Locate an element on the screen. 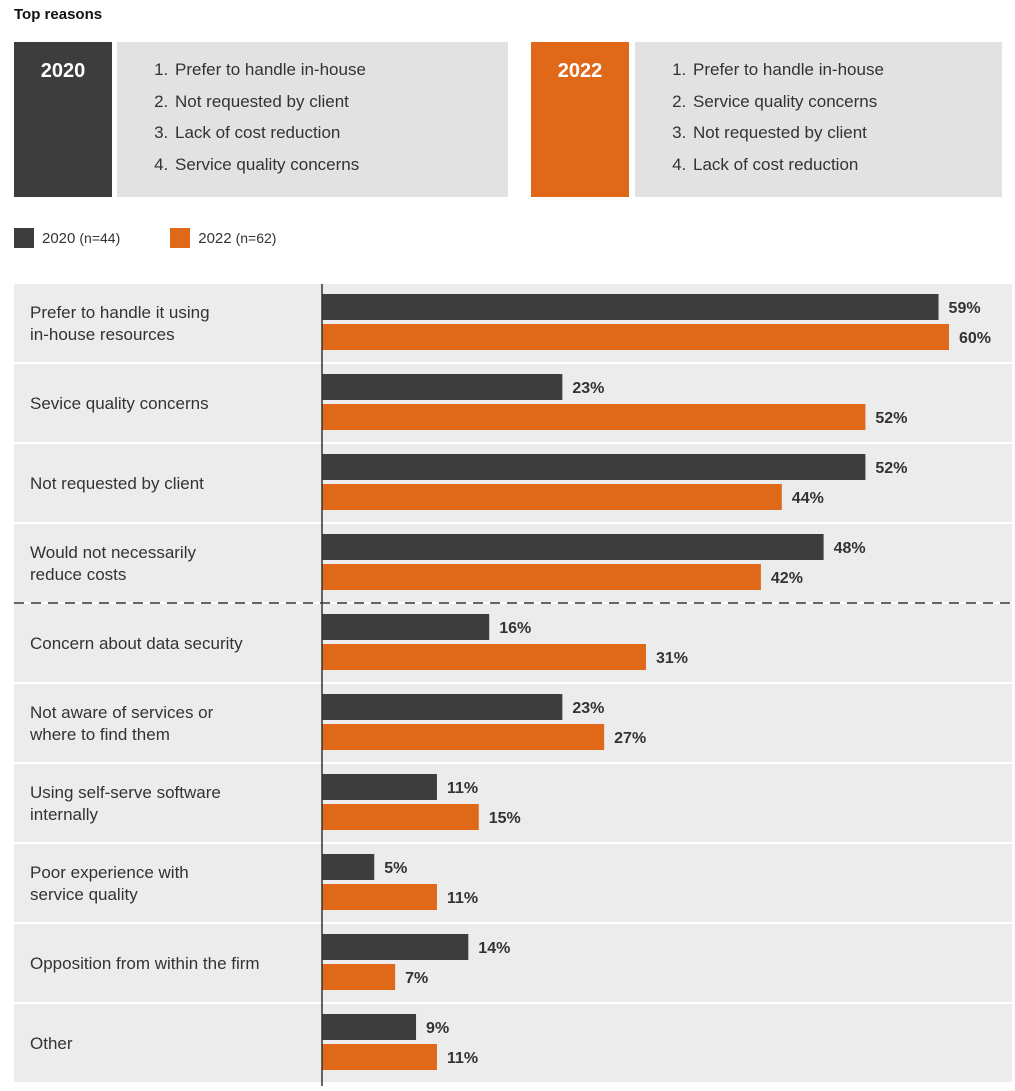 The height and width of the screenshot is (1091, 1015). category-label: Opposition from within the firm is located at coordinates (145, 963).